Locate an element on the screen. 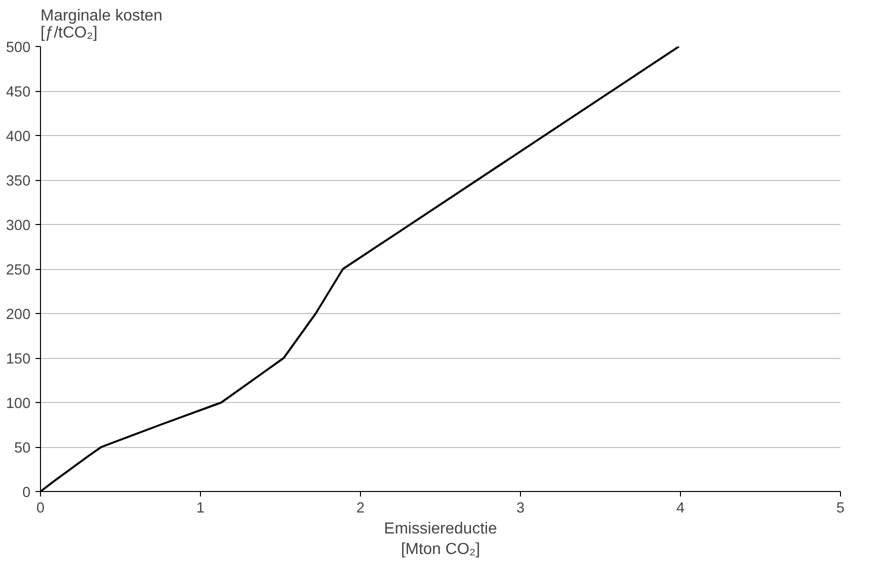  y-tick-label: 350 is located at coordinates (18, 182).